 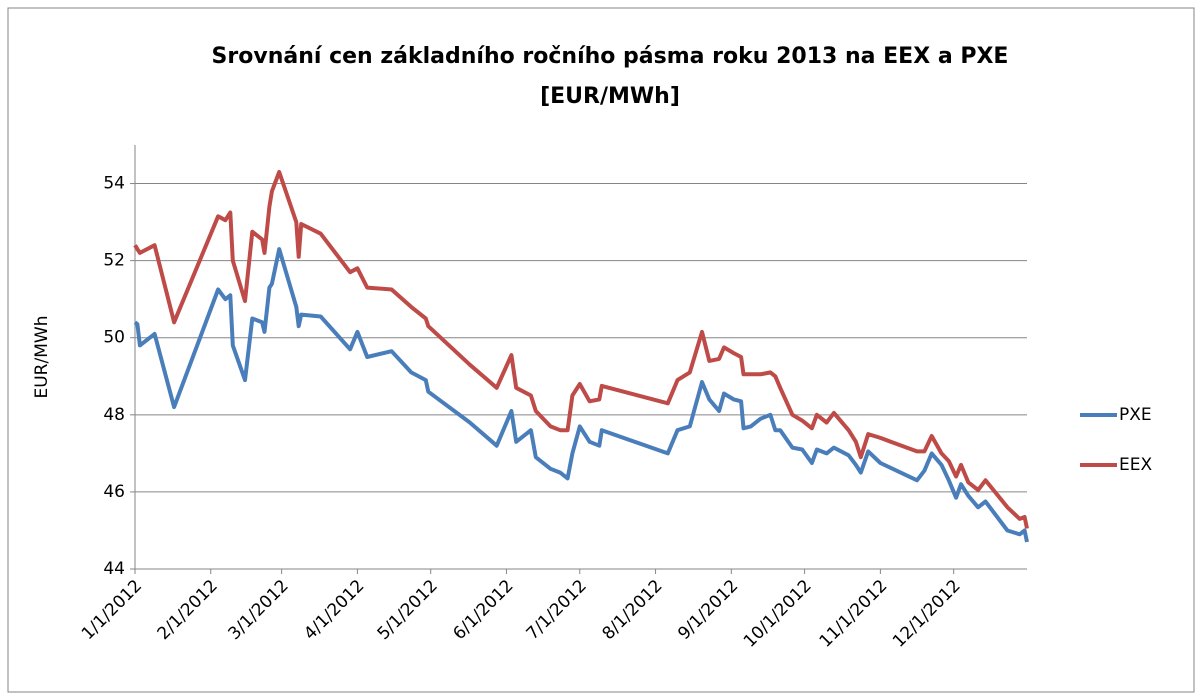 I want to click on y-tick-label: 50, so click(x=114, y=338).